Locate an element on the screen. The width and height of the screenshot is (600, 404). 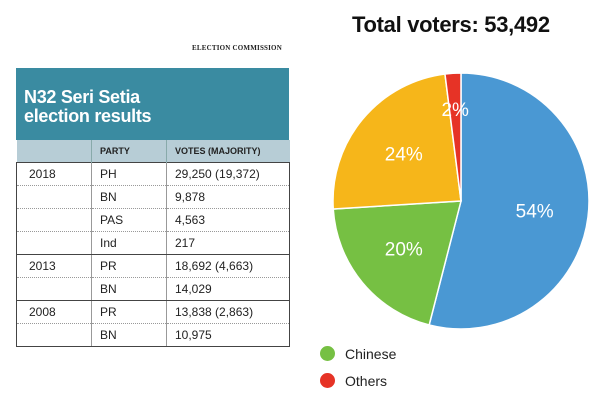
table-row: BN 14,029 is located at coordinates (153, 289).